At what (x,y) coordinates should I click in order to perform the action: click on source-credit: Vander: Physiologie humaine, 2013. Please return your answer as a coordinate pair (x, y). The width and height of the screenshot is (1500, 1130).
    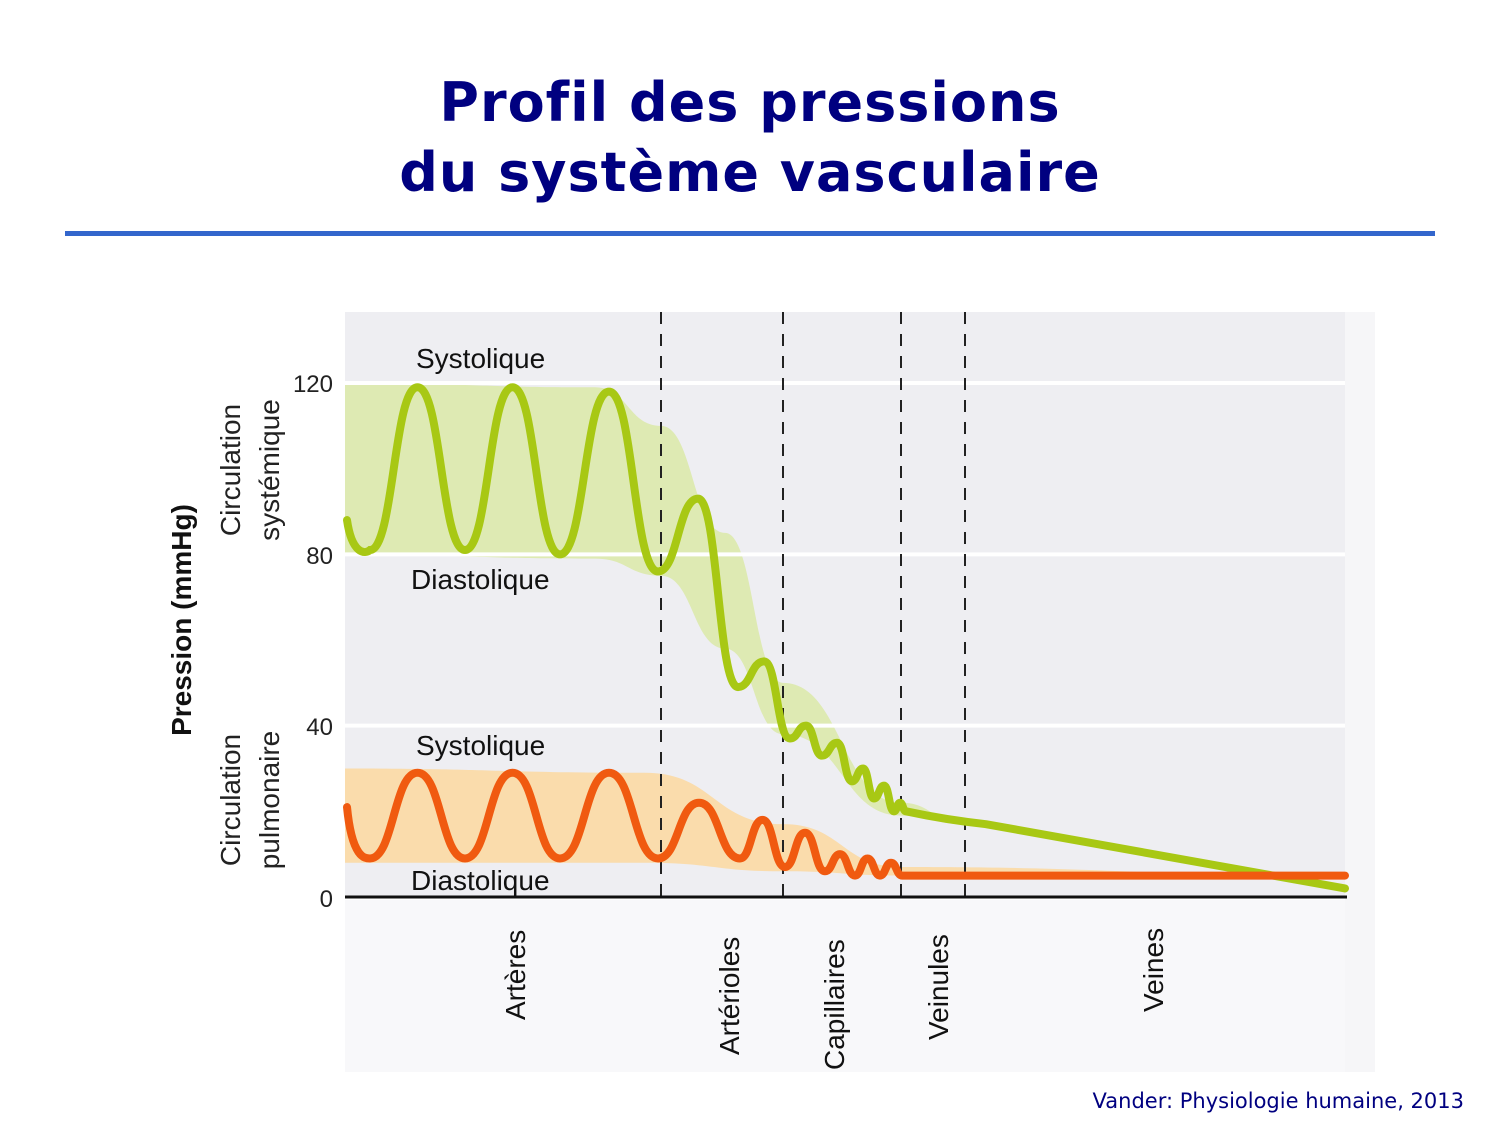
    Looking at the image, I should click on (1278, 1101).